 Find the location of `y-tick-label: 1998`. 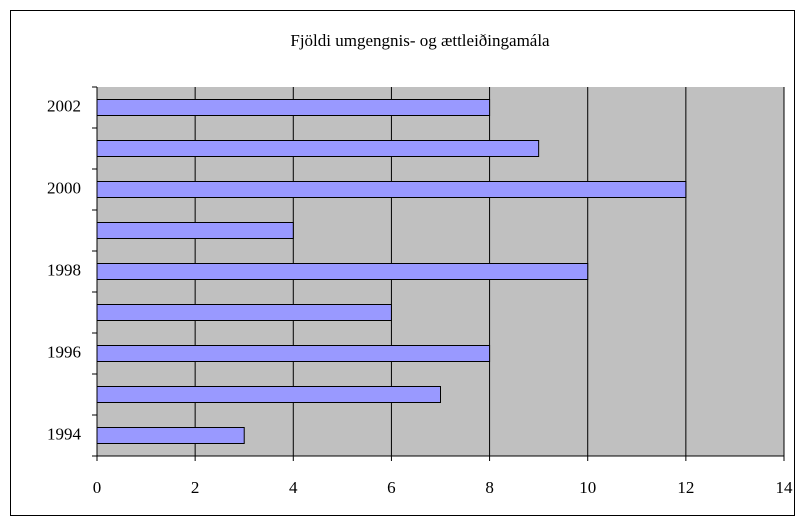

y-tick-label: 1998 is located at coordinates (64, 269).